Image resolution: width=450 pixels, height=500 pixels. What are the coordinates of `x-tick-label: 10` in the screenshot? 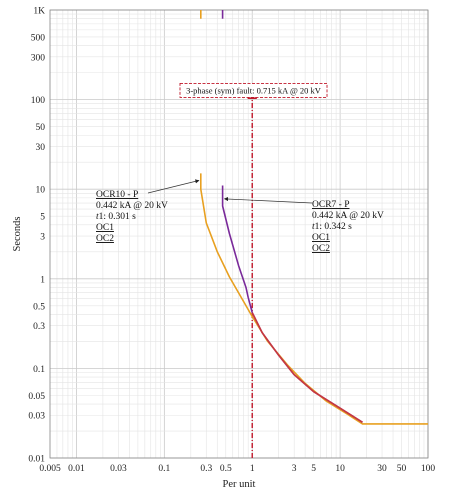 It's located at (340, 469).